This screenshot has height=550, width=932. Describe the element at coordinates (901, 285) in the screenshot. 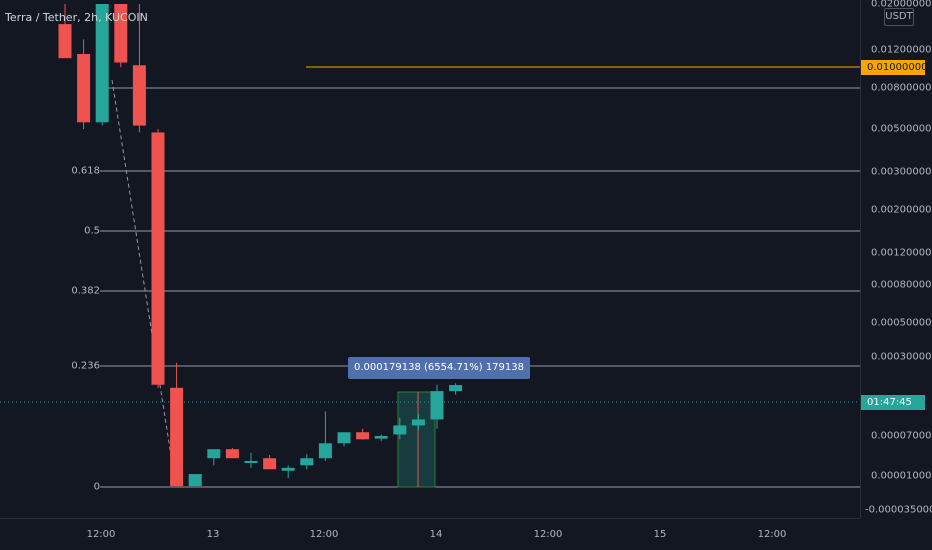

I see `price-tick: 0.000800000` at that location.